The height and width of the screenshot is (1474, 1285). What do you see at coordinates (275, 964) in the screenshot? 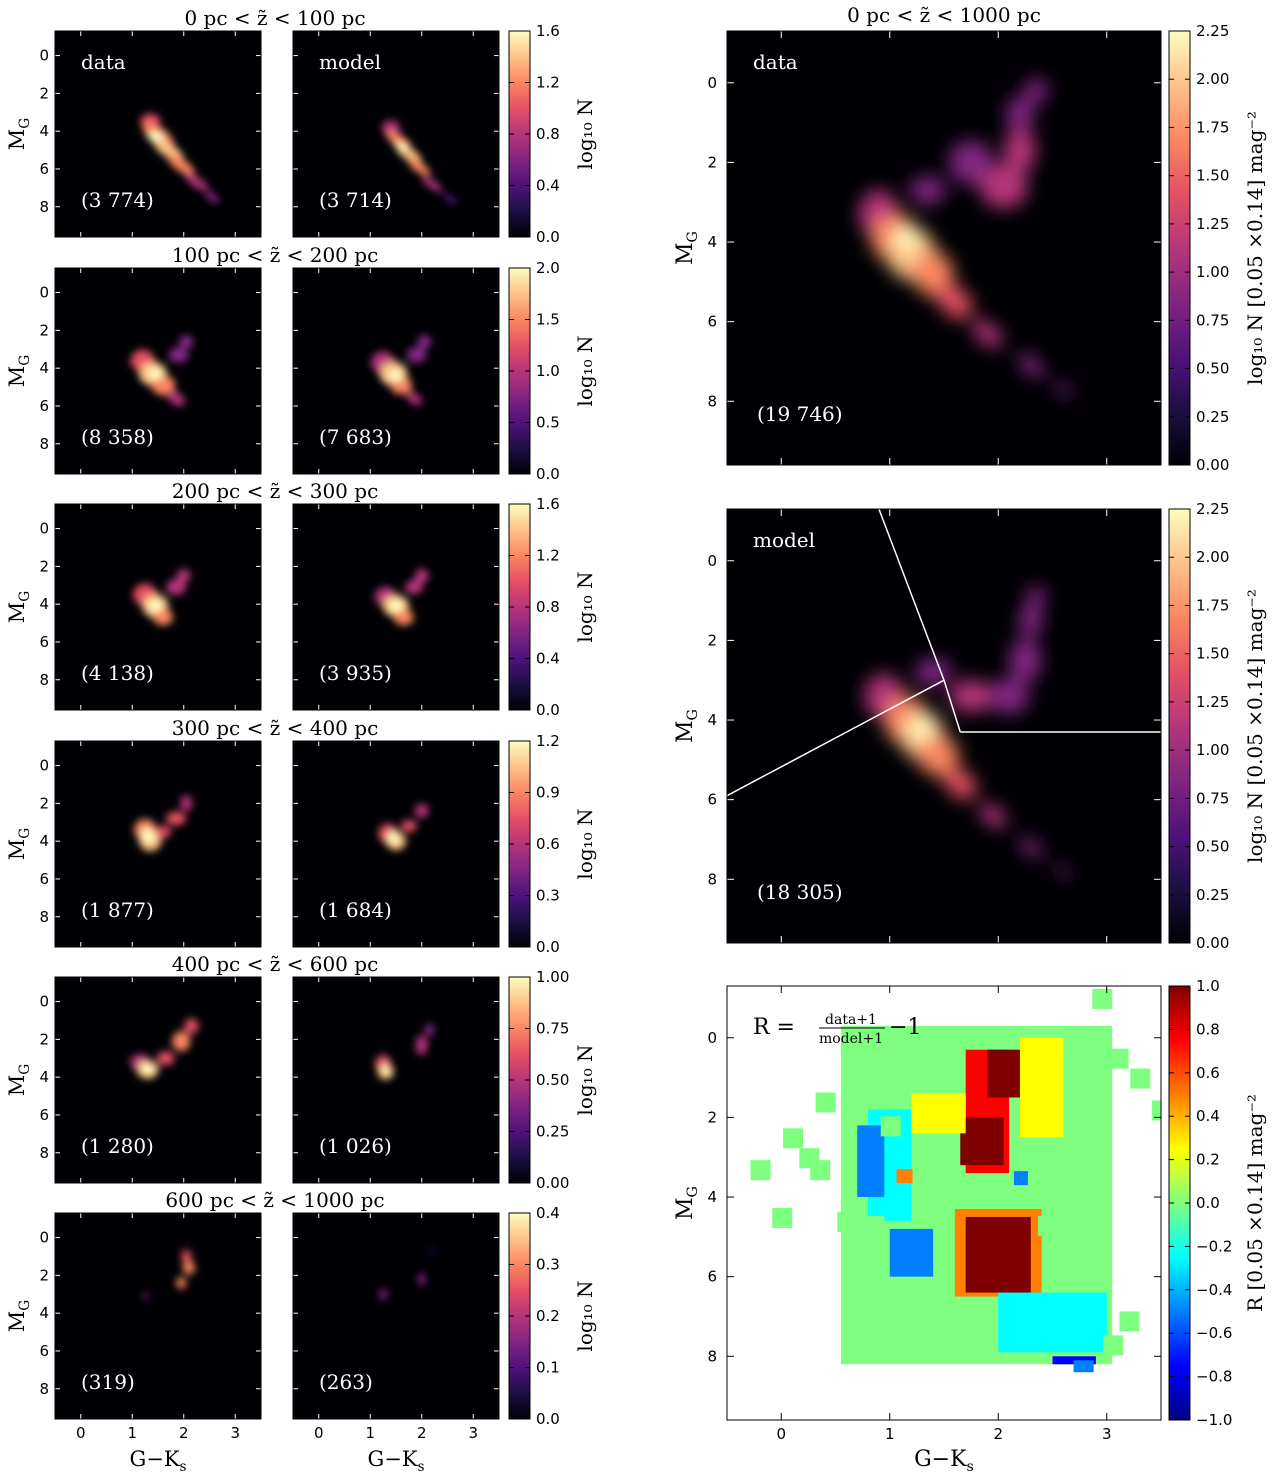
I see `row-title: 400 pc < z̃ < 600 pc` at bounding box center [275, 964].